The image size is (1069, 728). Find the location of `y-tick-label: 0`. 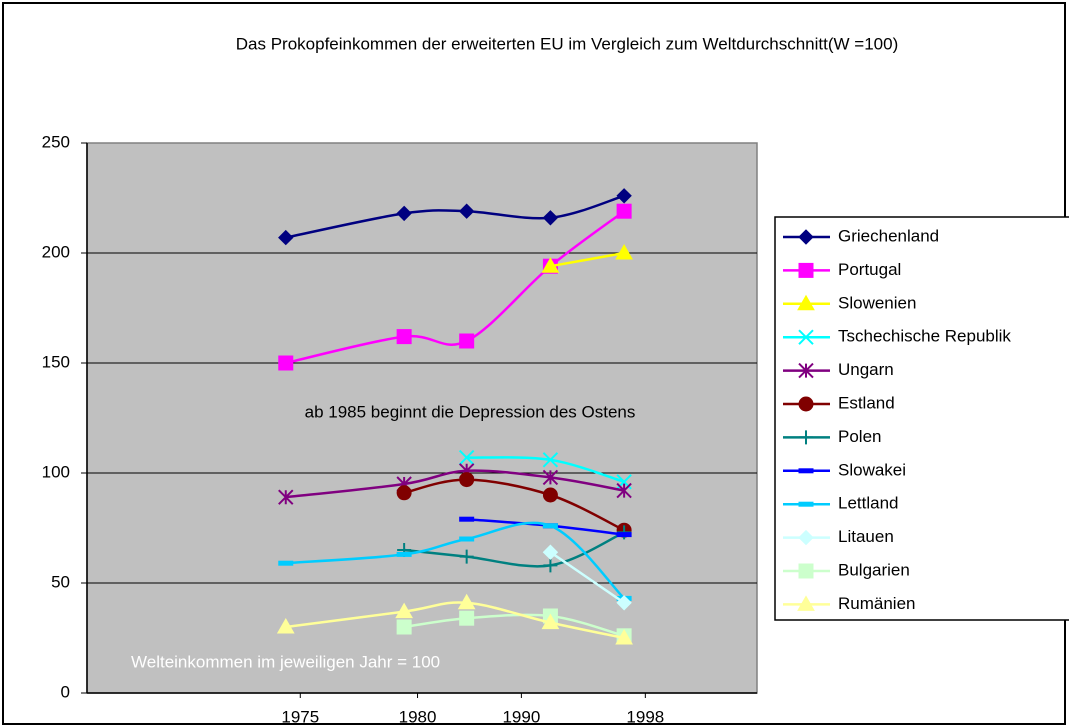

y-tick-label: 0 is located at coordinates (65, 691).